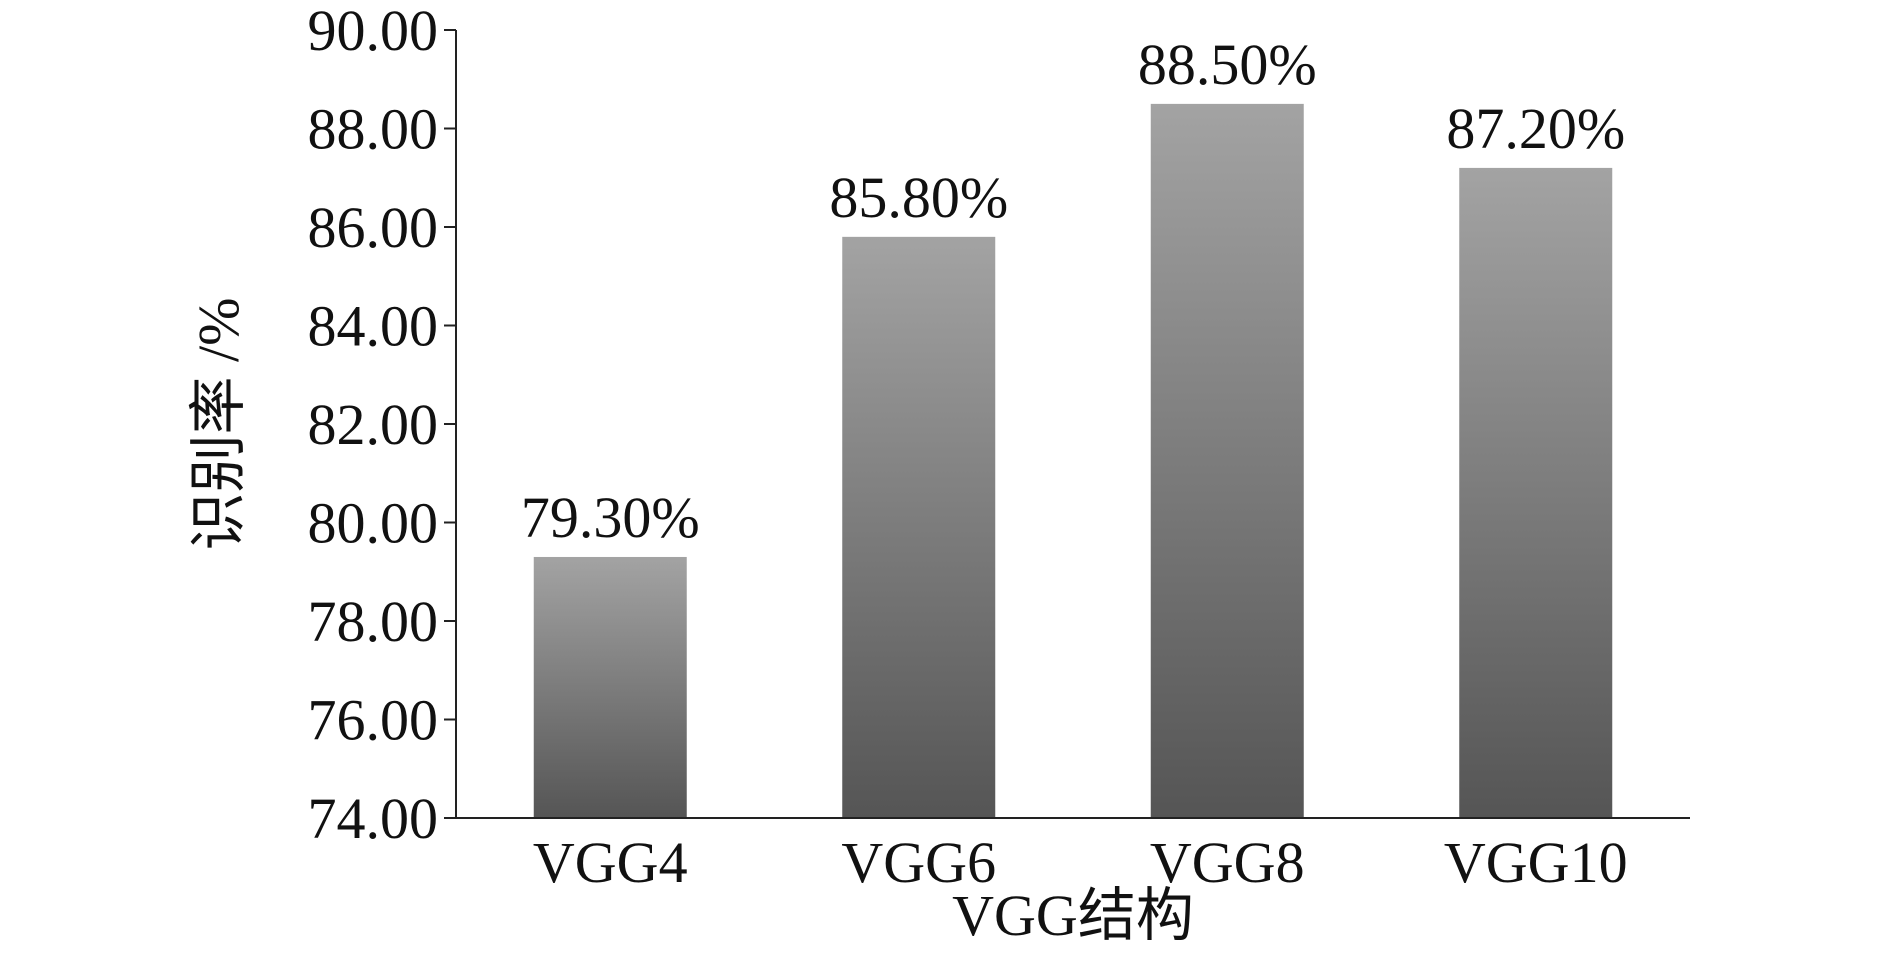 This screenshot has width=1890, height=954. I want to click on y-axis-title: 识别率 /%, so click(218, 424).